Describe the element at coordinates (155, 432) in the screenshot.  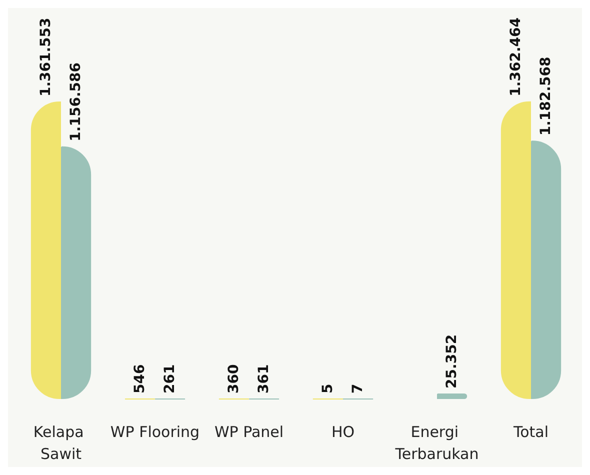
I see `x-tick-label: WP Flooring` at that location.